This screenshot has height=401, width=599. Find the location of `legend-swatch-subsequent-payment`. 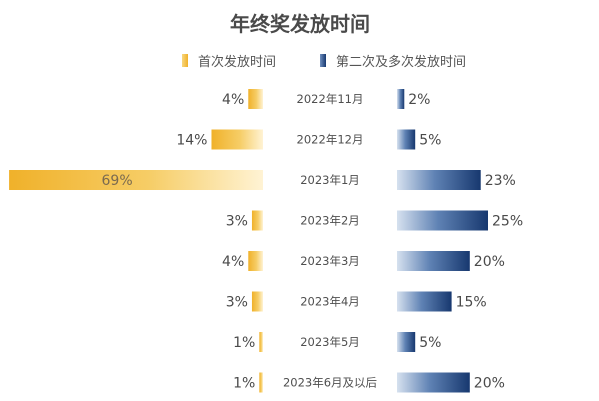

legend-swatch-subsequent-payment is located at coordinates (323, 60).